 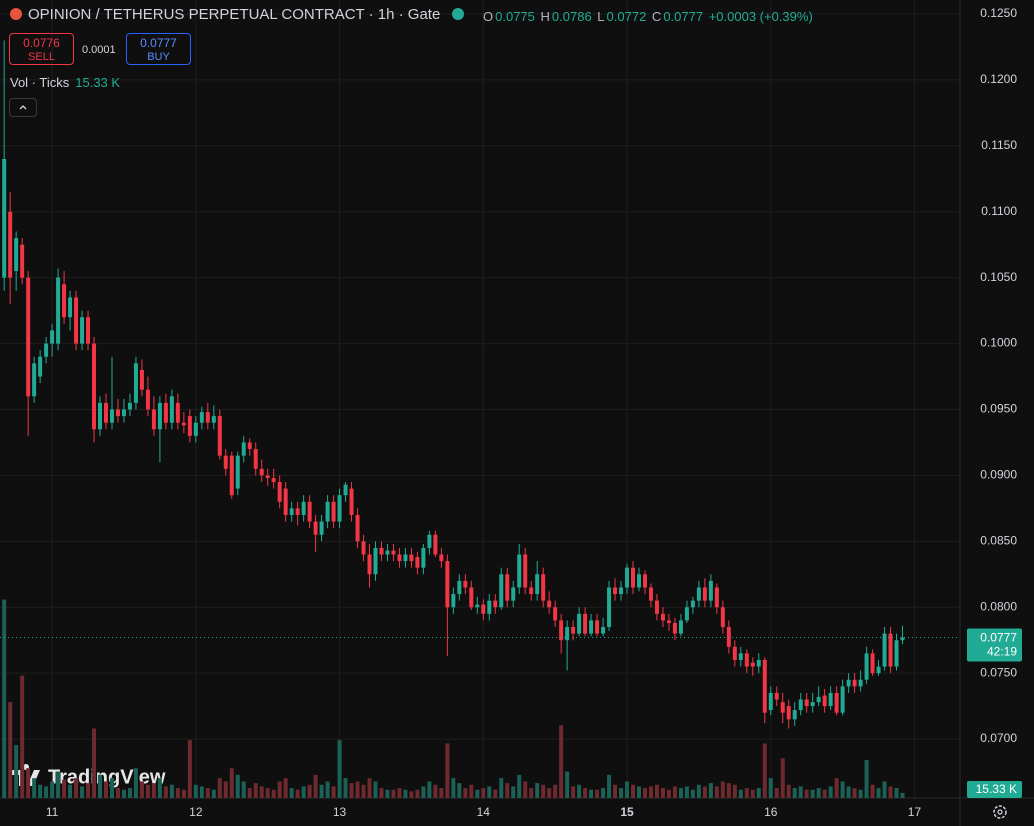 I want to click on y-tick-label: 0.1200, so click(x=998, y=79).